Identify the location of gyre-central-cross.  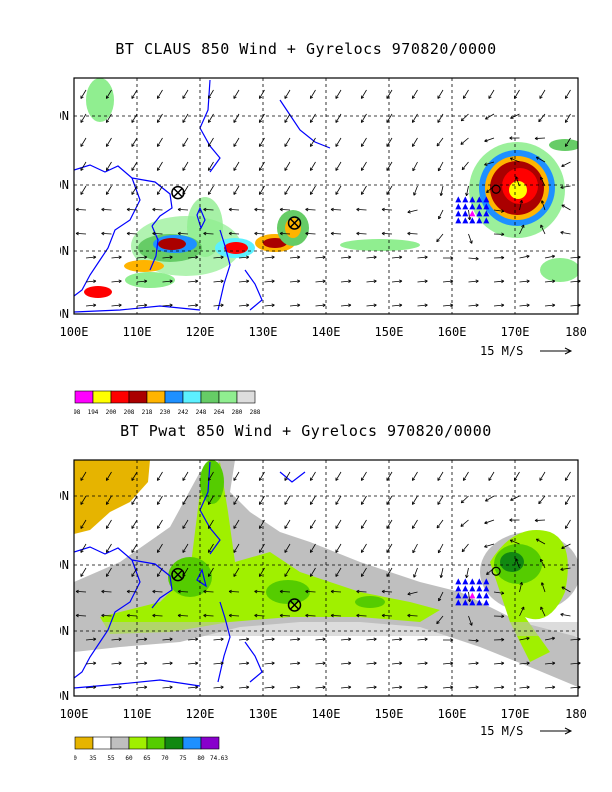
(294, 223).